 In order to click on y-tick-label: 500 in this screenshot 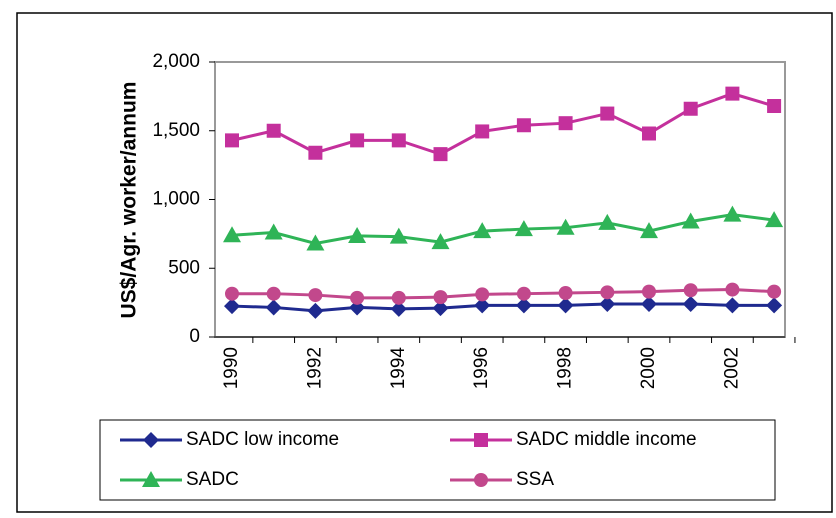, I will do `click(184, 267)`.